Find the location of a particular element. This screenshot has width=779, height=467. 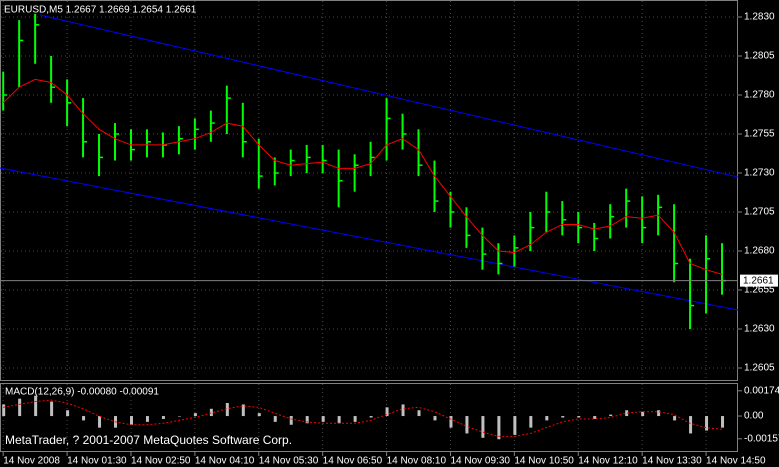

x-tick-label: 14 Nov 08:10 is located at coordinates (417, 461).